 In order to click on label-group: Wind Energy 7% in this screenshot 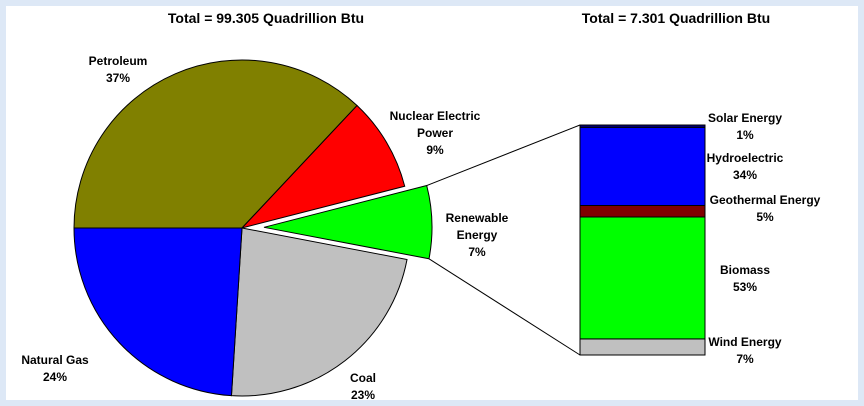, I will do `click(745, 351)`.